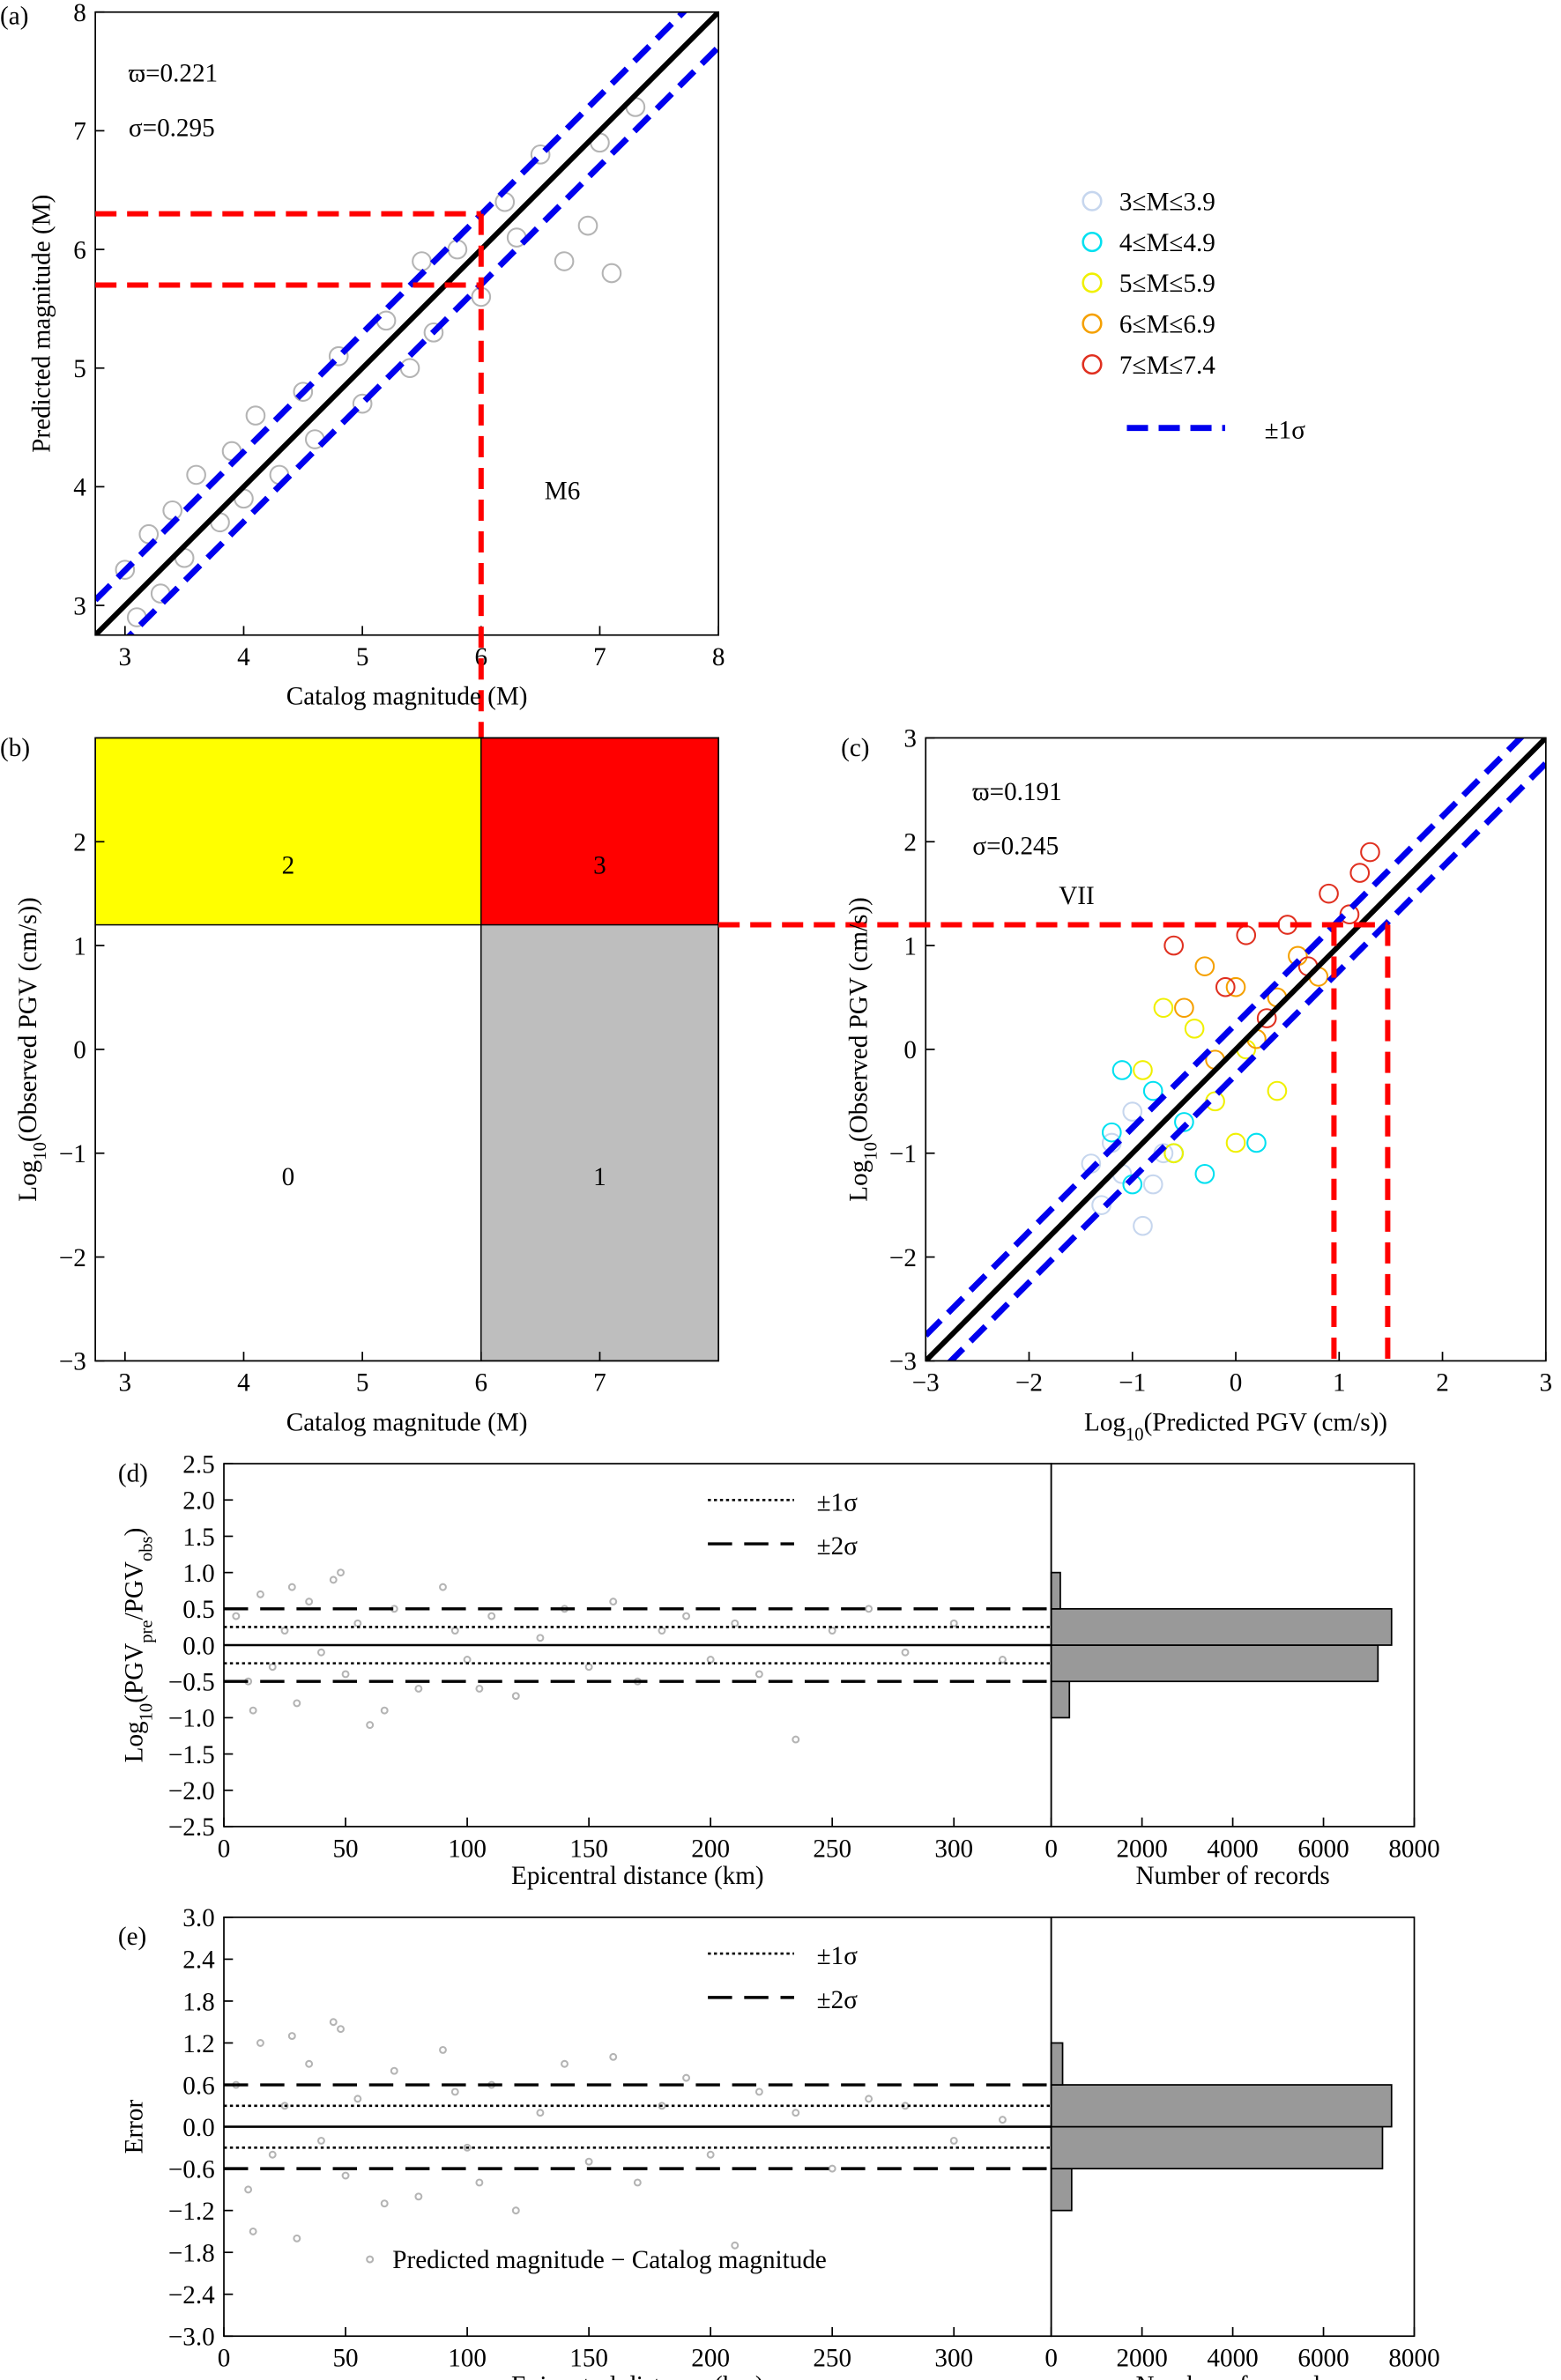 The height and width of the screenshot is (2380, 1561). Describe the element at coordinates (191, 2212) in the screenshot. I see `y-tick-label: −1.2` at that location.